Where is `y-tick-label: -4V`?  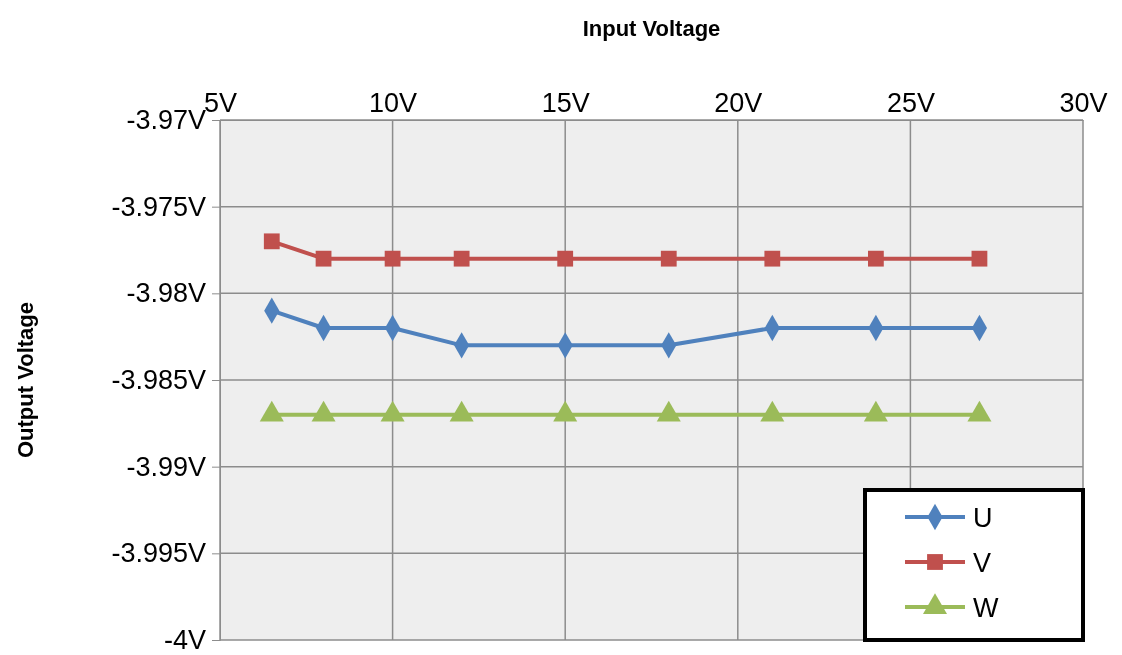
y-tick-label: -4V is located at coordinates (184, 640).